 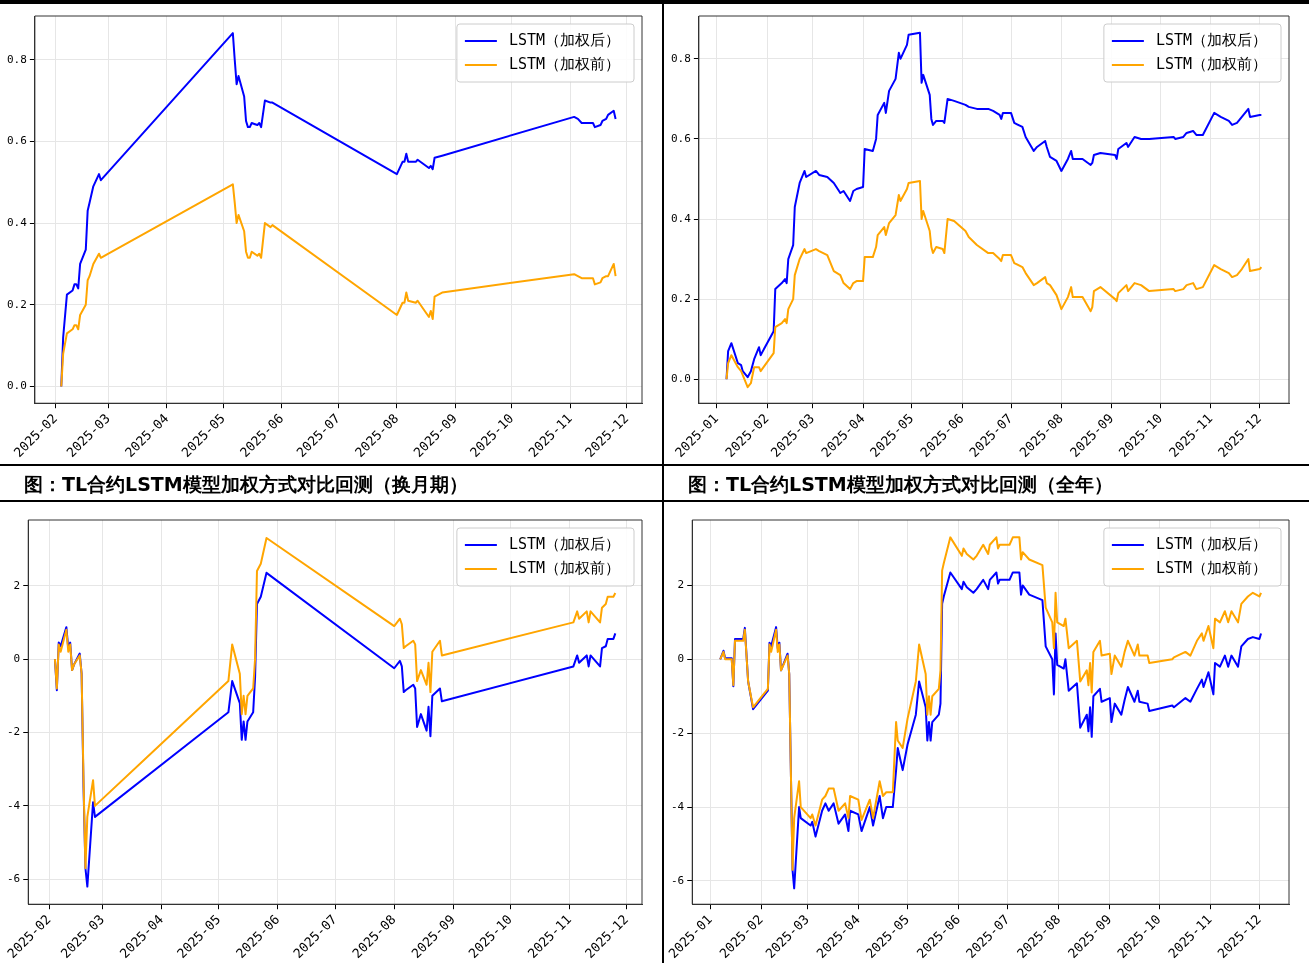 I want to click on text: 图：TL合约LSTM模型加权方式对比回测（换月期）, so click(x=331, y=483).